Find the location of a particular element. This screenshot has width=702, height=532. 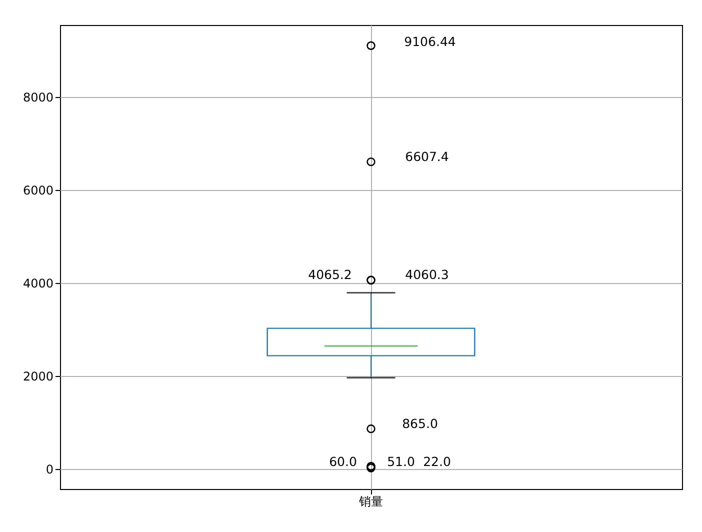

annotation: 4060.3 is located at coordinates (427, 274).